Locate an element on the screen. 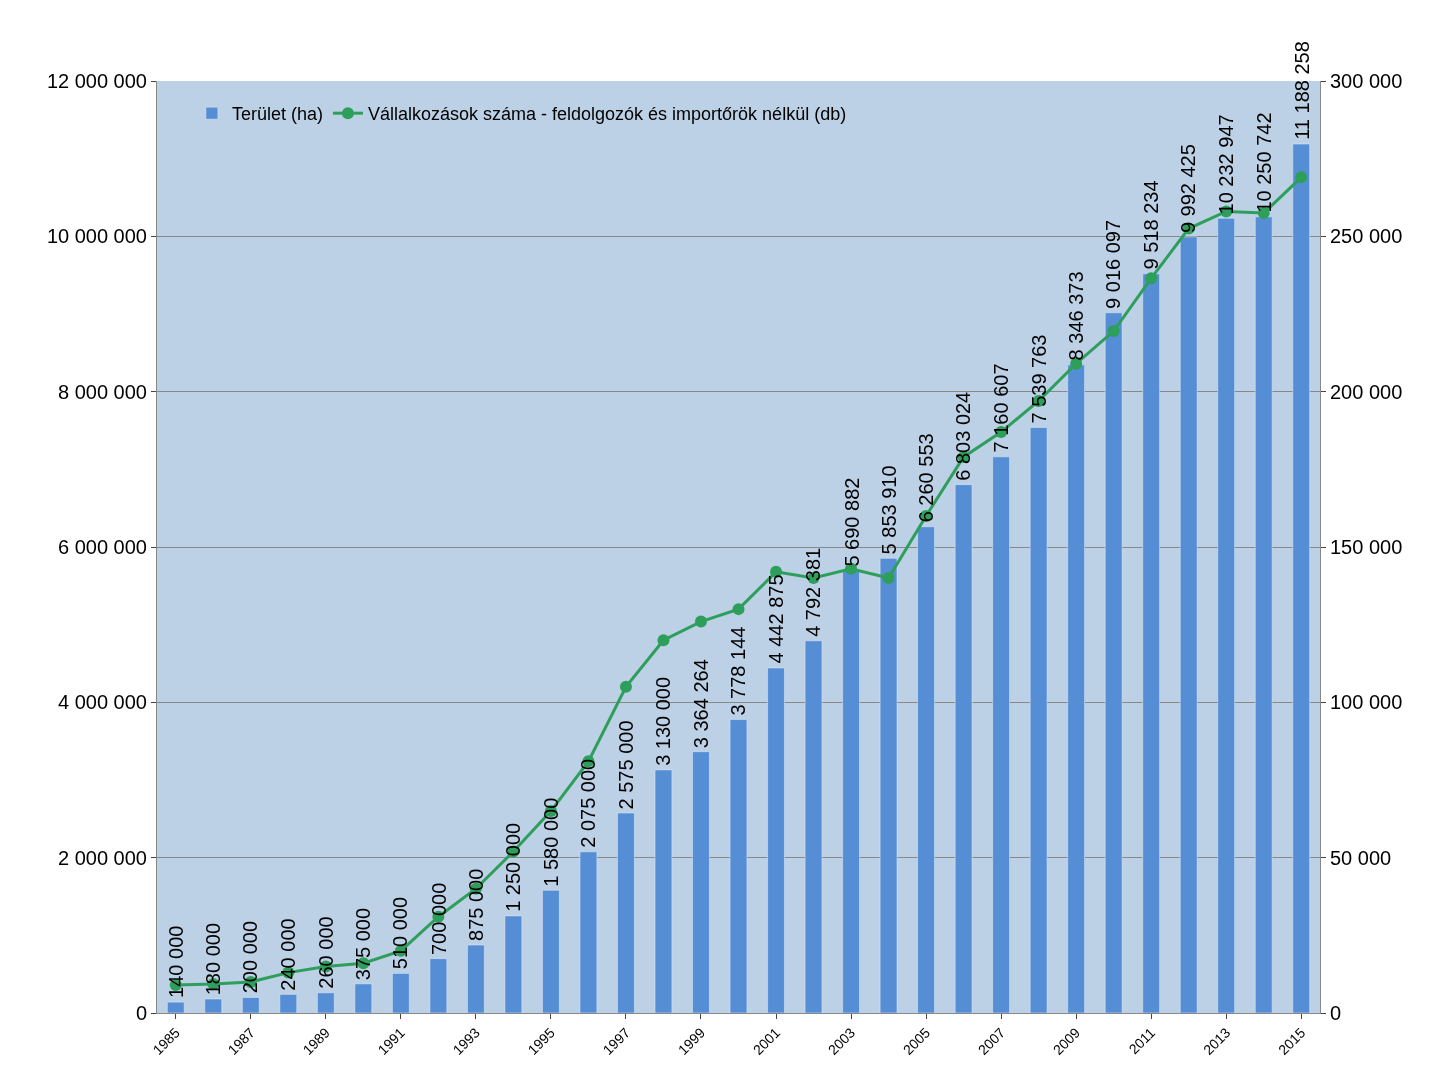 The image size is (1443, 1074). data-label: 5 853 910 is located at coordinates (888, 510).